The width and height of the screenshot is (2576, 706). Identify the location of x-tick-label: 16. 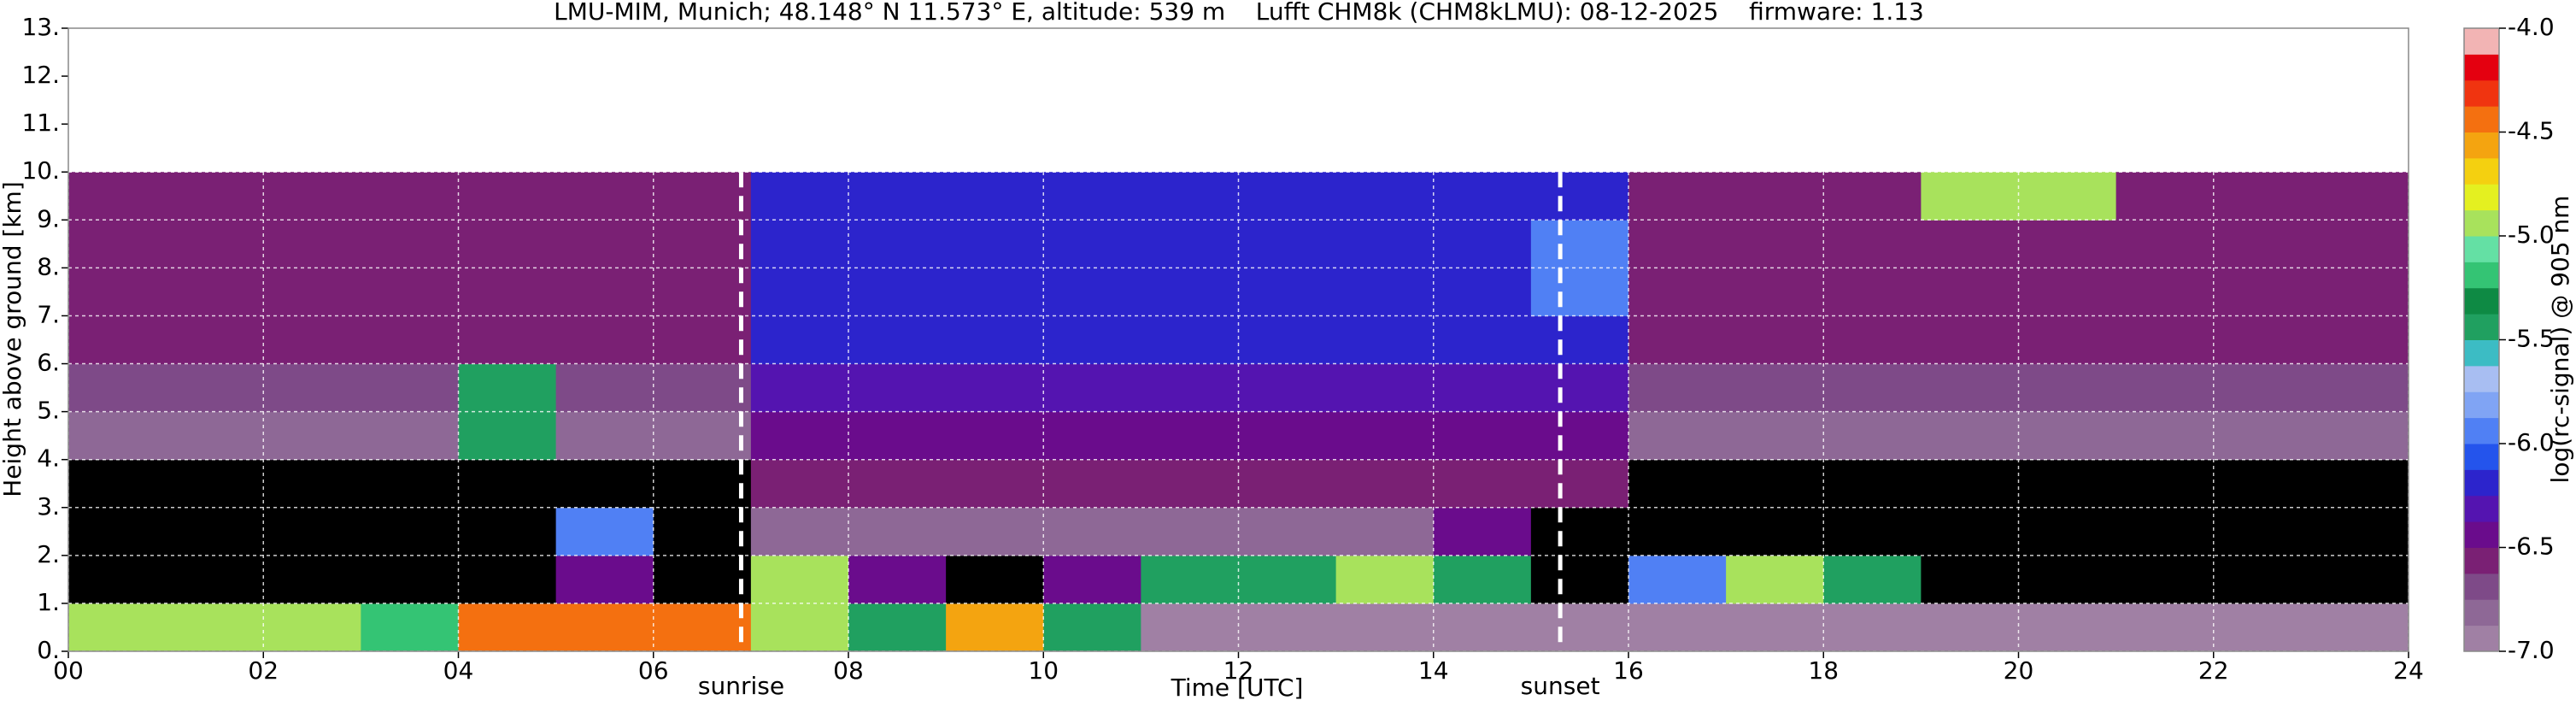
(1628, 670).